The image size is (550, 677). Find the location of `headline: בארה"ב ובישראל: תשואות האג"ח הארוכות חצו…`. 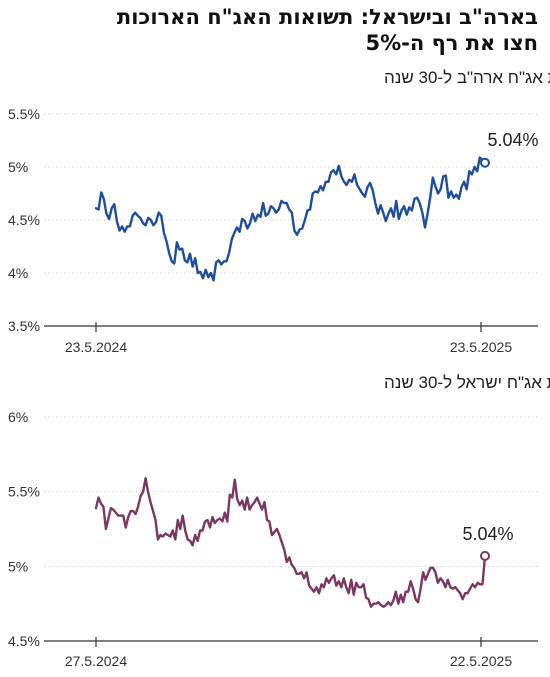

headline: בארה"ב ובישראל: תשואות האג"ח הארוכות חצו… is located at coordinates (273, 30).